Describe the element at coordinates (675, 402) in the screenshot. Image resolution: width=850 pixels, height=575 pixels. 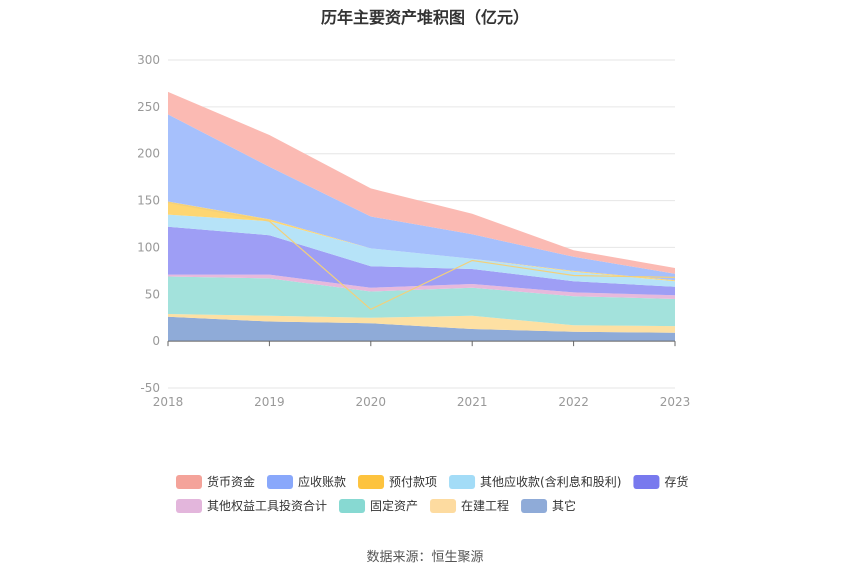
I see `x-tick-label: 2023` at that location.